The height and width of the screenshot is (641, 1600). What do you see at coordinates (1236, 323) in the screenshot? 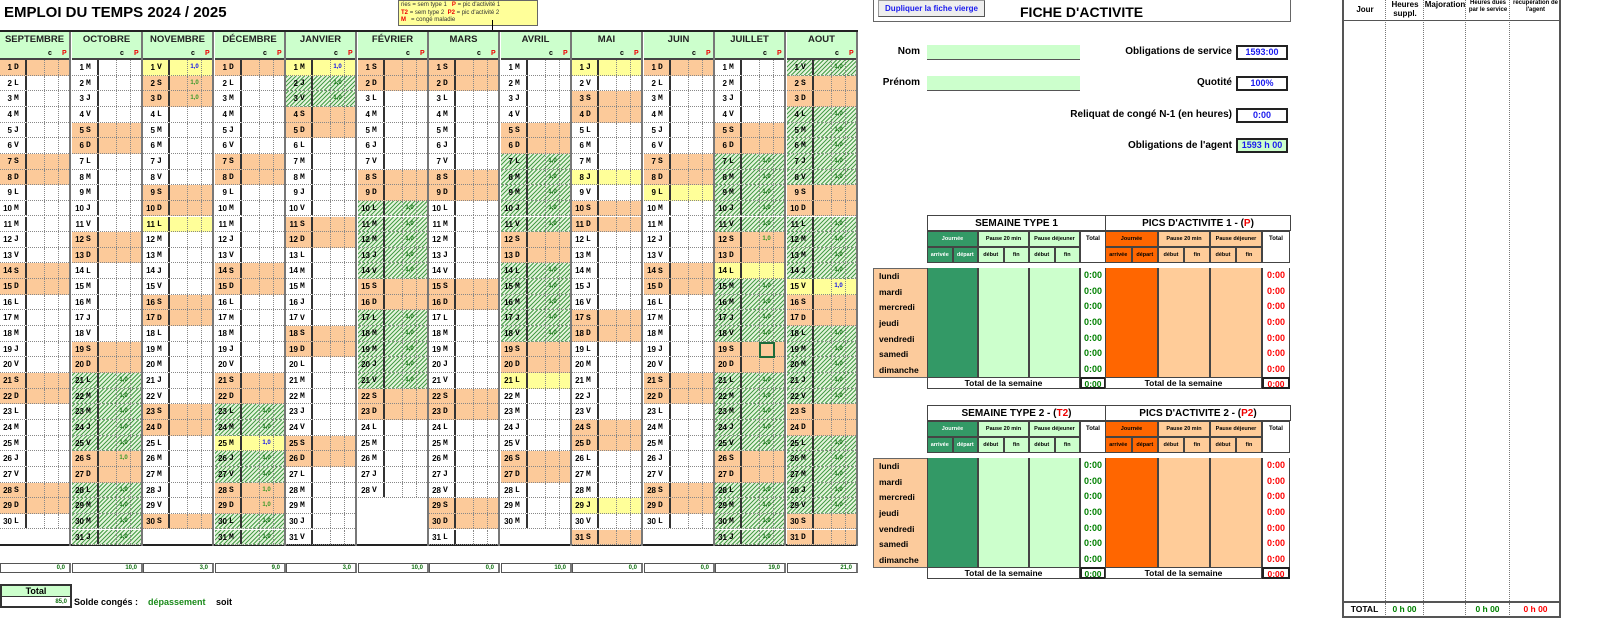
I see `pause_dej-column` at bounding box center [1236, 323].